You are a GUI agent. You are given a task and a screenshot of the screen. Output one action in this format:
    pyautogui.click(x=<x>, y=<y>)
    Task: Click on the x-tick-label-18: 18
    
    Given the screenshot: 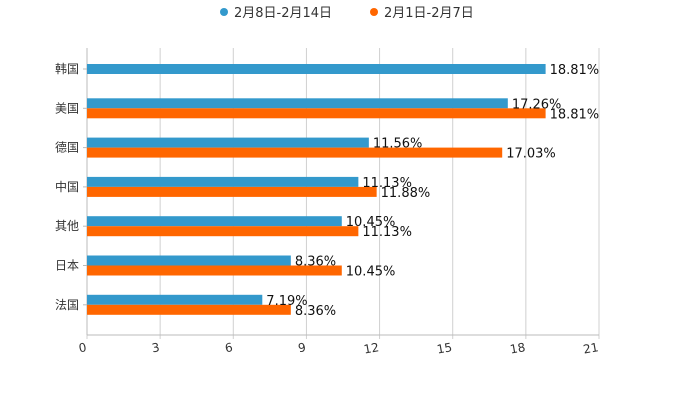 What is the action you would take?
    pyautogui.click(x=517, y=348)
    